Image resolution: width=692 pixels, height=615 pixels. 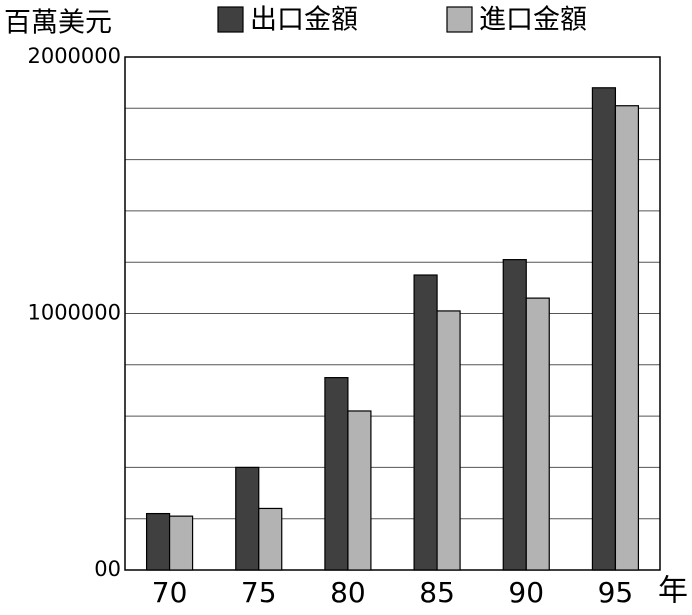 What do you see at coordinates (58, 23) in the screenshot?
I see `y-axis-label: 百萬美元` at bounding box center [58, 23].